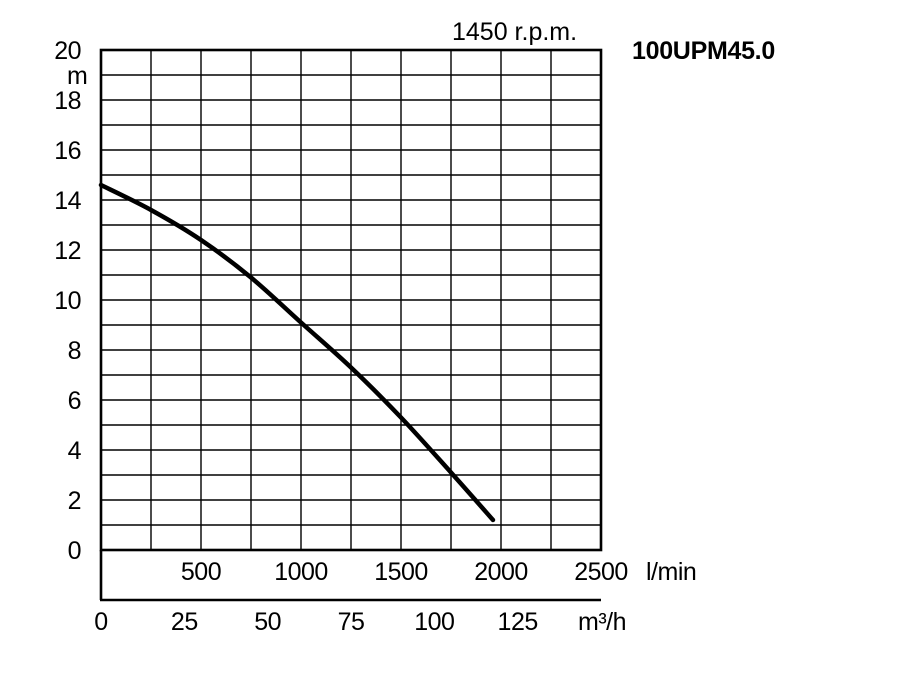 The height and width of the screenshot is (700, 900). I want to click on x-tick-label-lmin: 1500, so click(401, 572).